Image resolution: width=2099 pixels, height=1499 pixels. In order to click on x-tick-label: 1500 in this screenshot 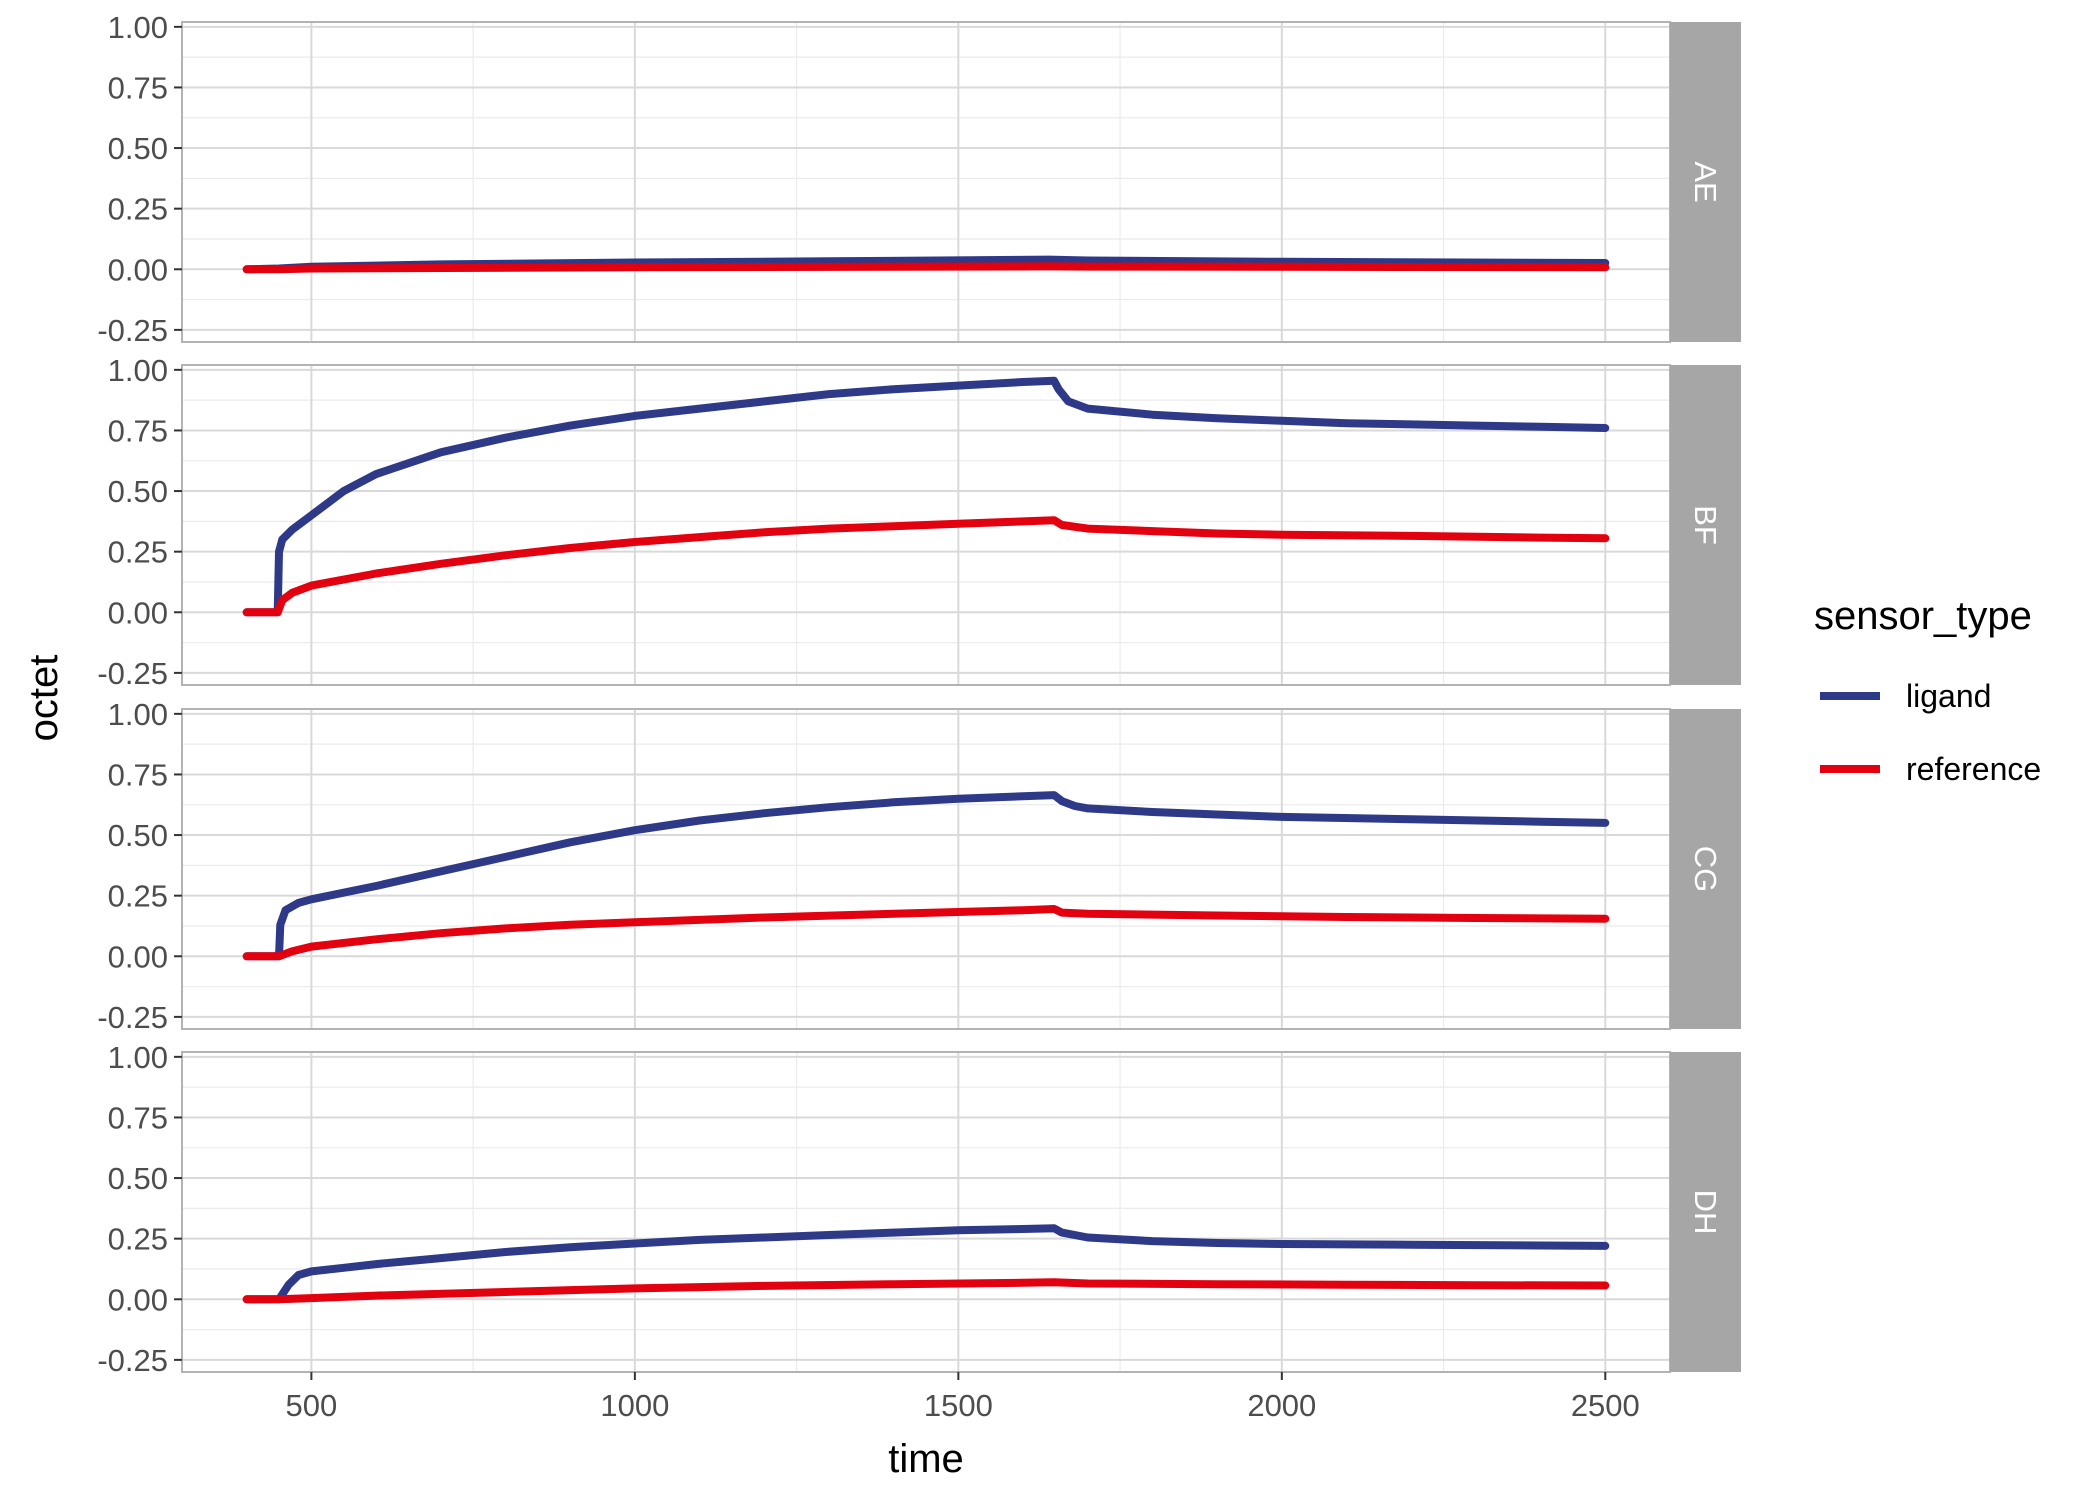, I will do `click(958, 1405)`.